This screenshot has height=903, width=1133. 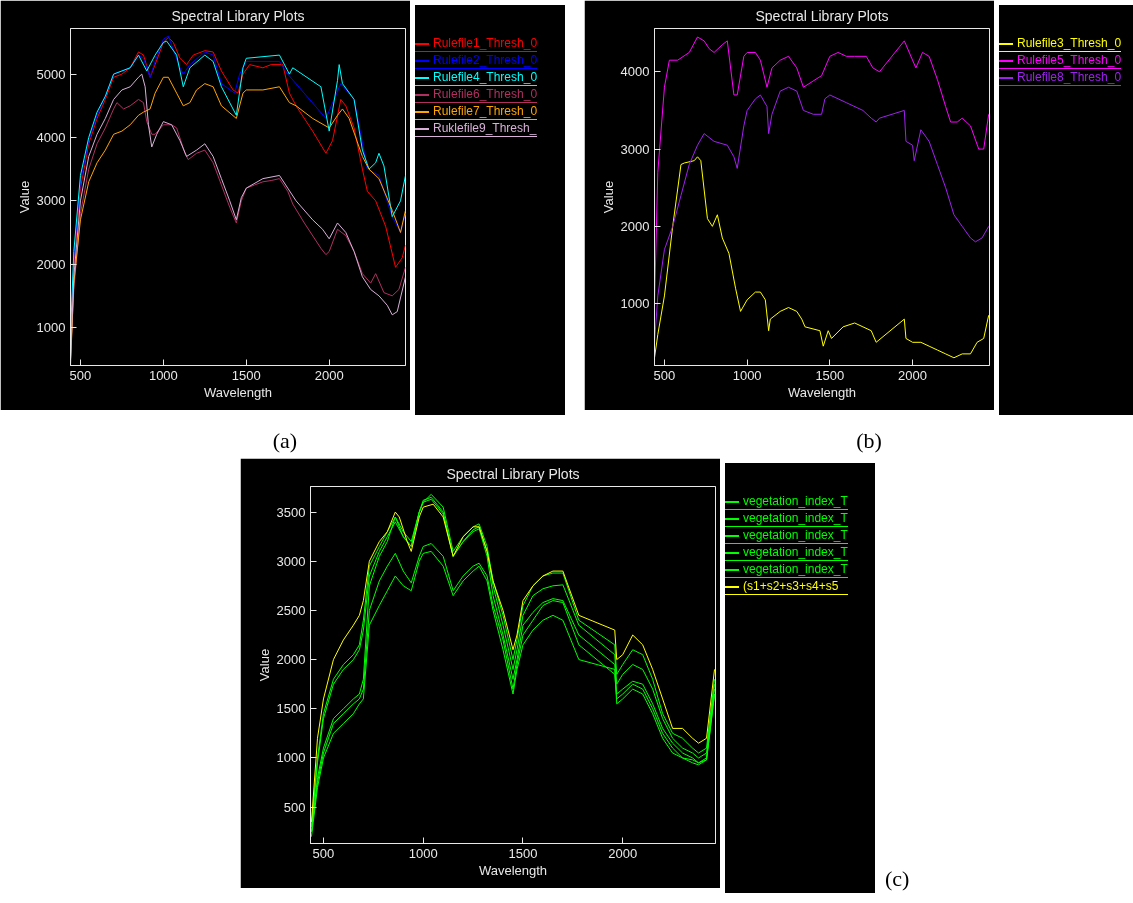 What do you see at coordinates (476, 60) in the screenshot?
I see `legend-label: Rulefile2_Thresh_0` at bounding box center [476, 60].